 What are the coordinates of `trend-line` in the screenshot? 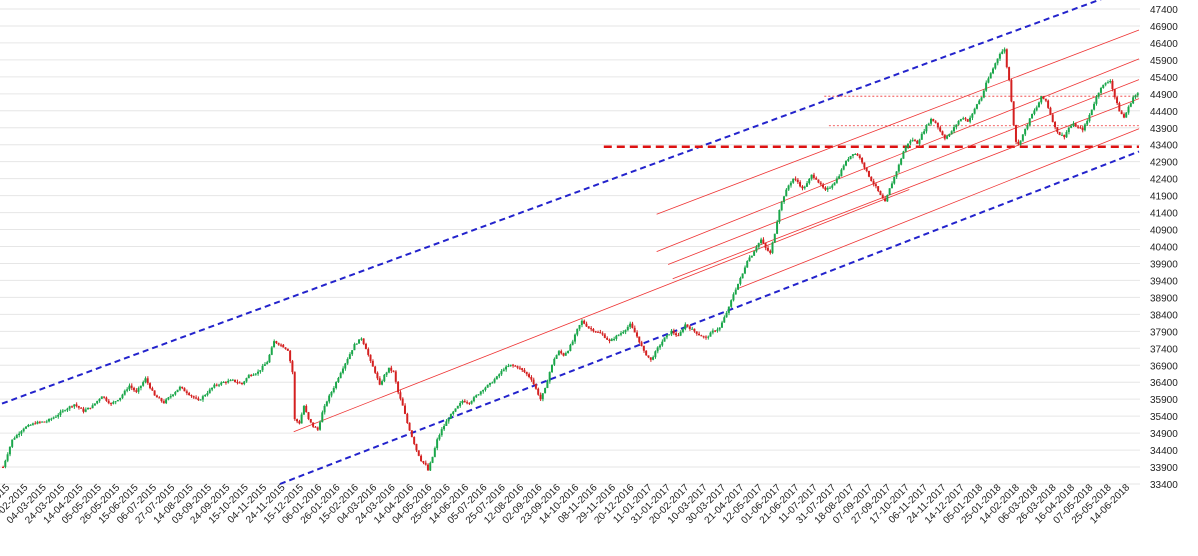 It's located at (898, 155).